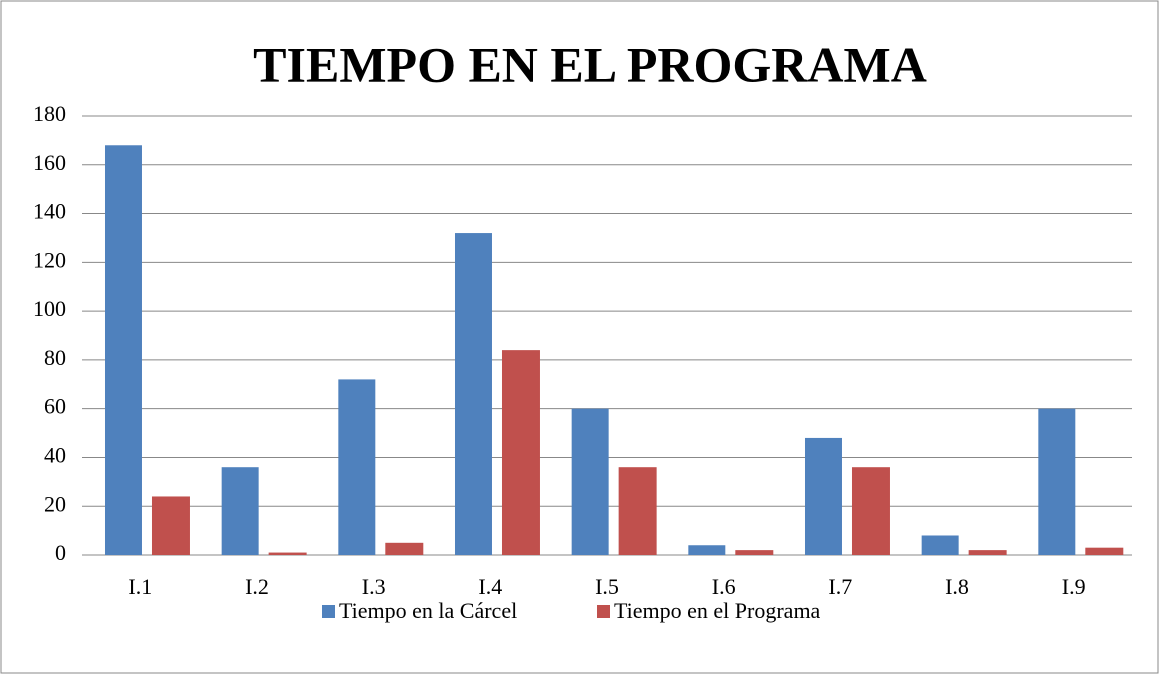  I want to click on x-tick-label: I.2, so click(257, 586).